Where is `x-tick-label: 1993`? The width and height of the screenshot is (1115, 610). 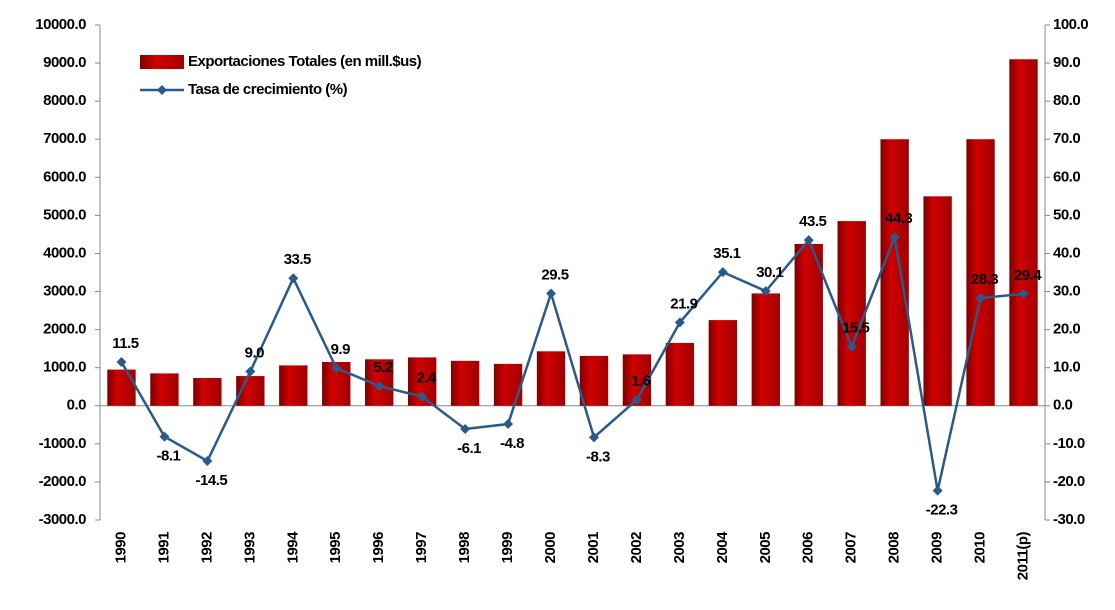
x-tick-label: 1993 is located at coordinates (249, 548).